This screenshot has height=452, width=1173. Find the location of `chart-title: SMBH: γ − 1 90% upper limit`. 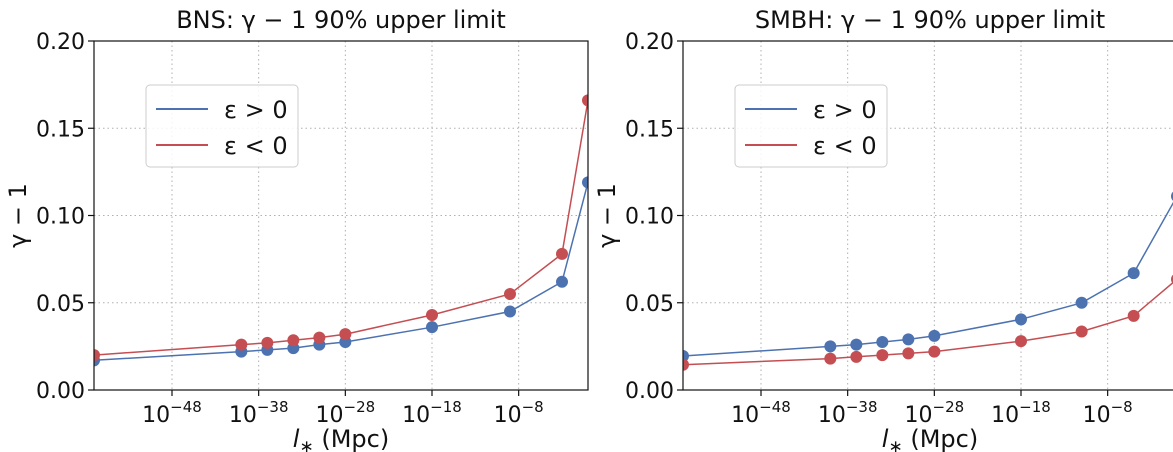

chart-title: SMBH: γ − 1 90% upper limit is located at coordinates (930, 20).